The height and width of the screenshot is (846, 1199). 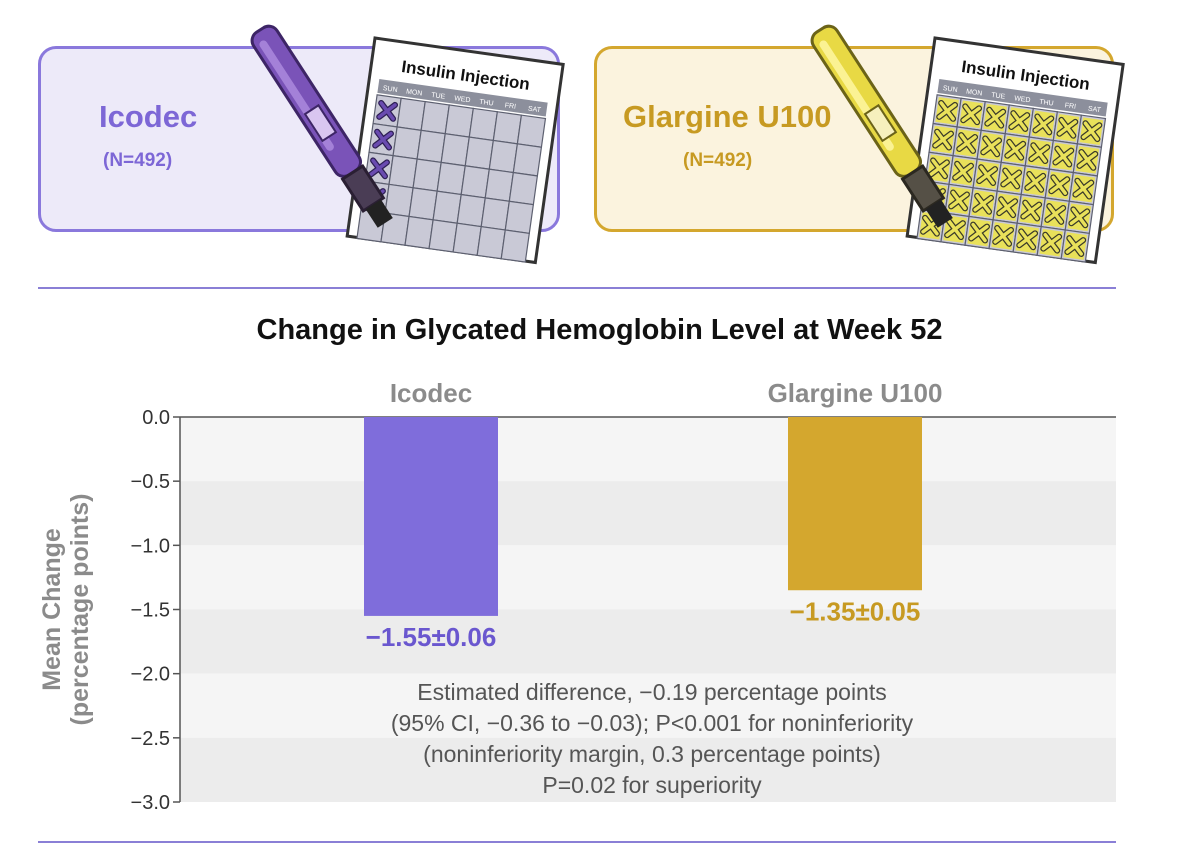 I want to click on y-tick-label: −0.5, so click(x=150, y=482).